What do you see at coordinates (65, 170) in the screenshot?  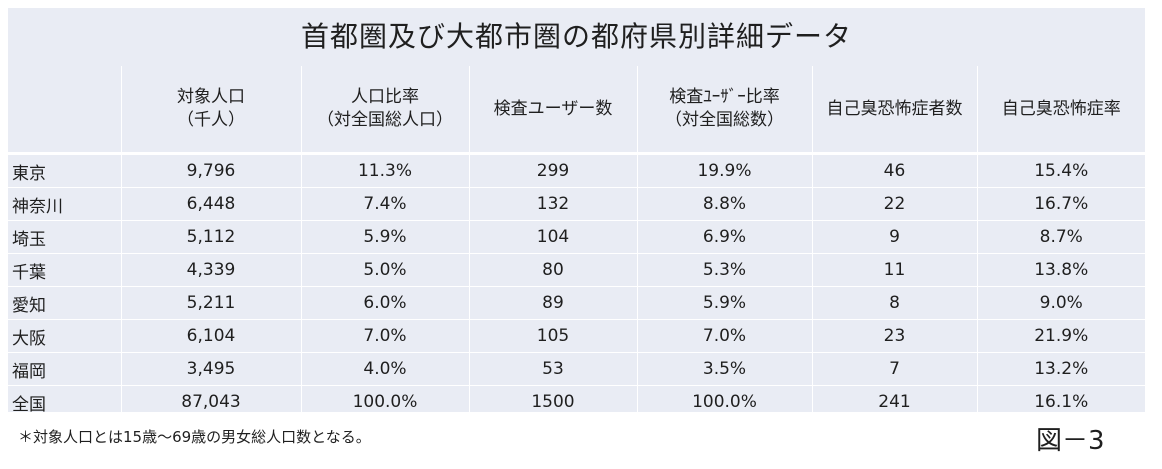 I see `prefecture-name: 東京` at bounding box center [65, 170].